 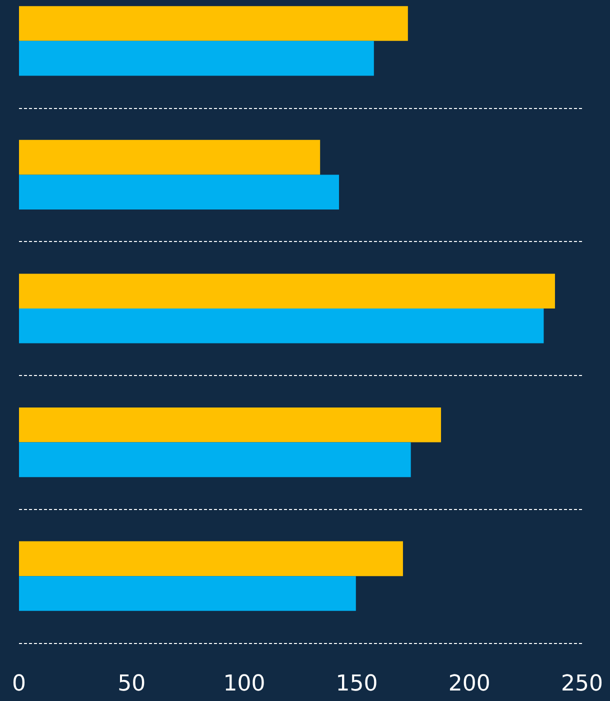 What do you see at coordinates (132, 684) in the screenshot?
I see `x-tick-label: 50` at bounding box center [132, 684].